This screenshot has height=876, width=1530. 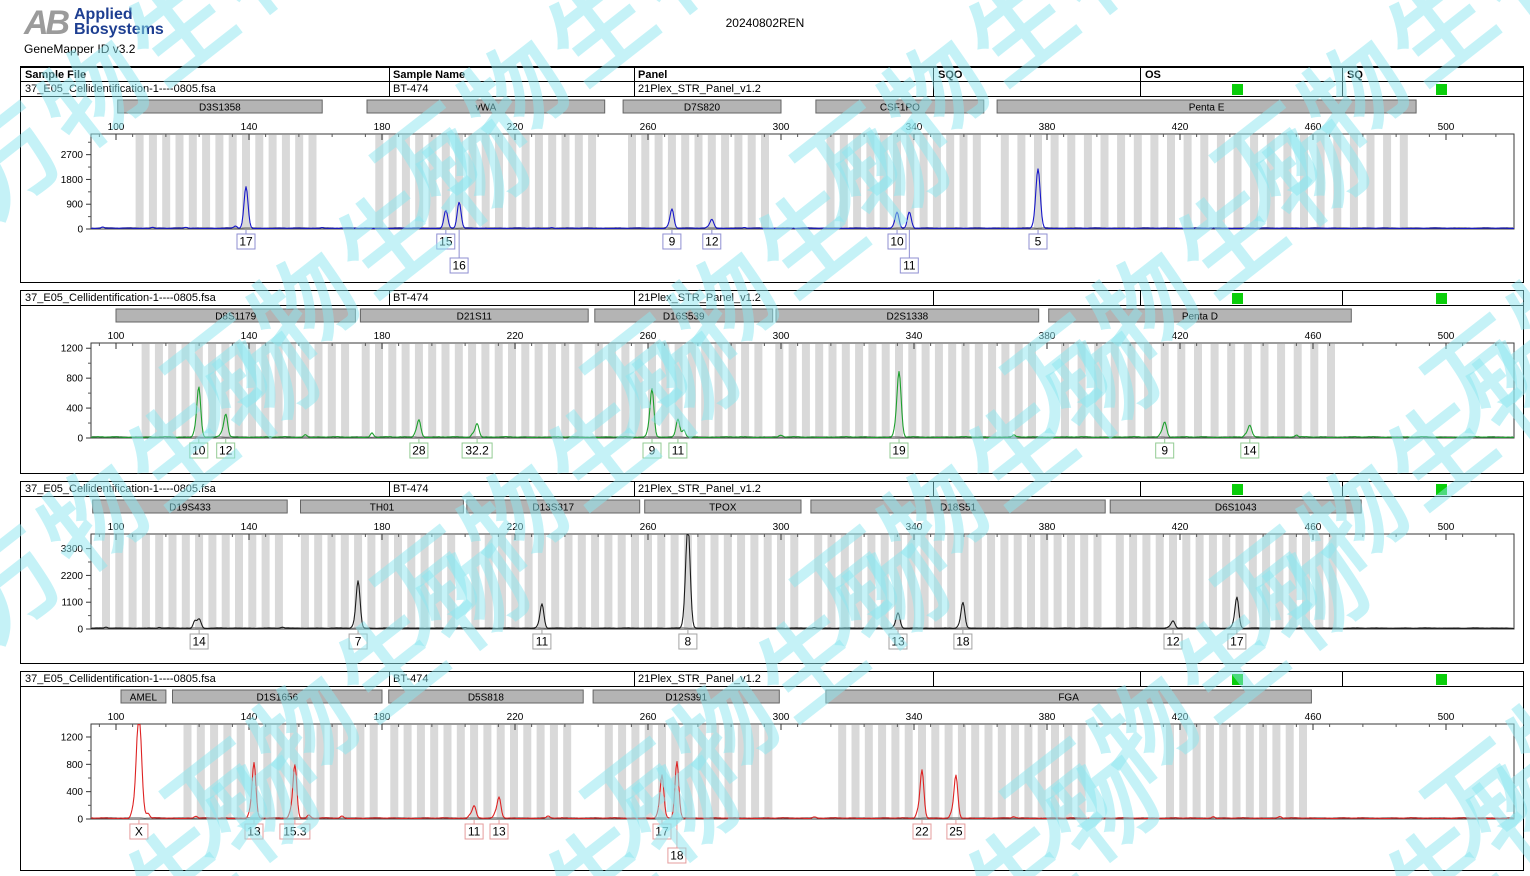 What do you see at coordinates (220, 106) in the screenshot?
I see `marker-bar: D3S1358` at bounding box center [220, 106].